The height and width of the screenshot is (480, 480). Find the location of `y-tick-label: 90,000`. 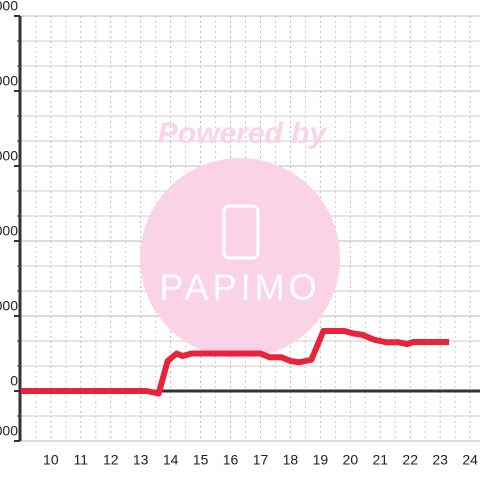

y-tick-label: 90,000 is located at coordinates (9, 156).